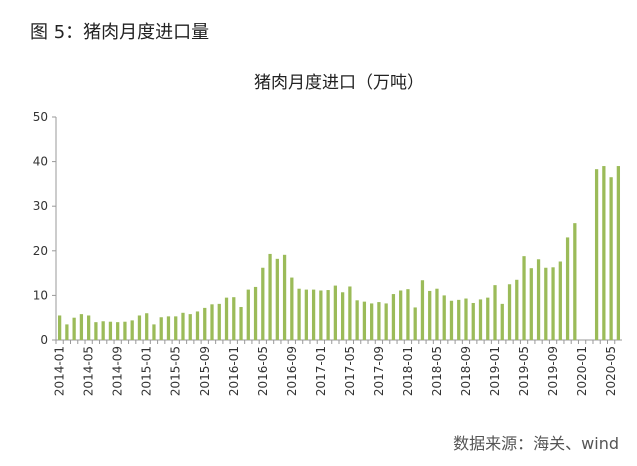 This screenshot has width=637, height=466. What do you see at coordinates (205, 371) in the screenshot?
I see `x-tick-label: 2015-09` at bounding box center [205, 371].